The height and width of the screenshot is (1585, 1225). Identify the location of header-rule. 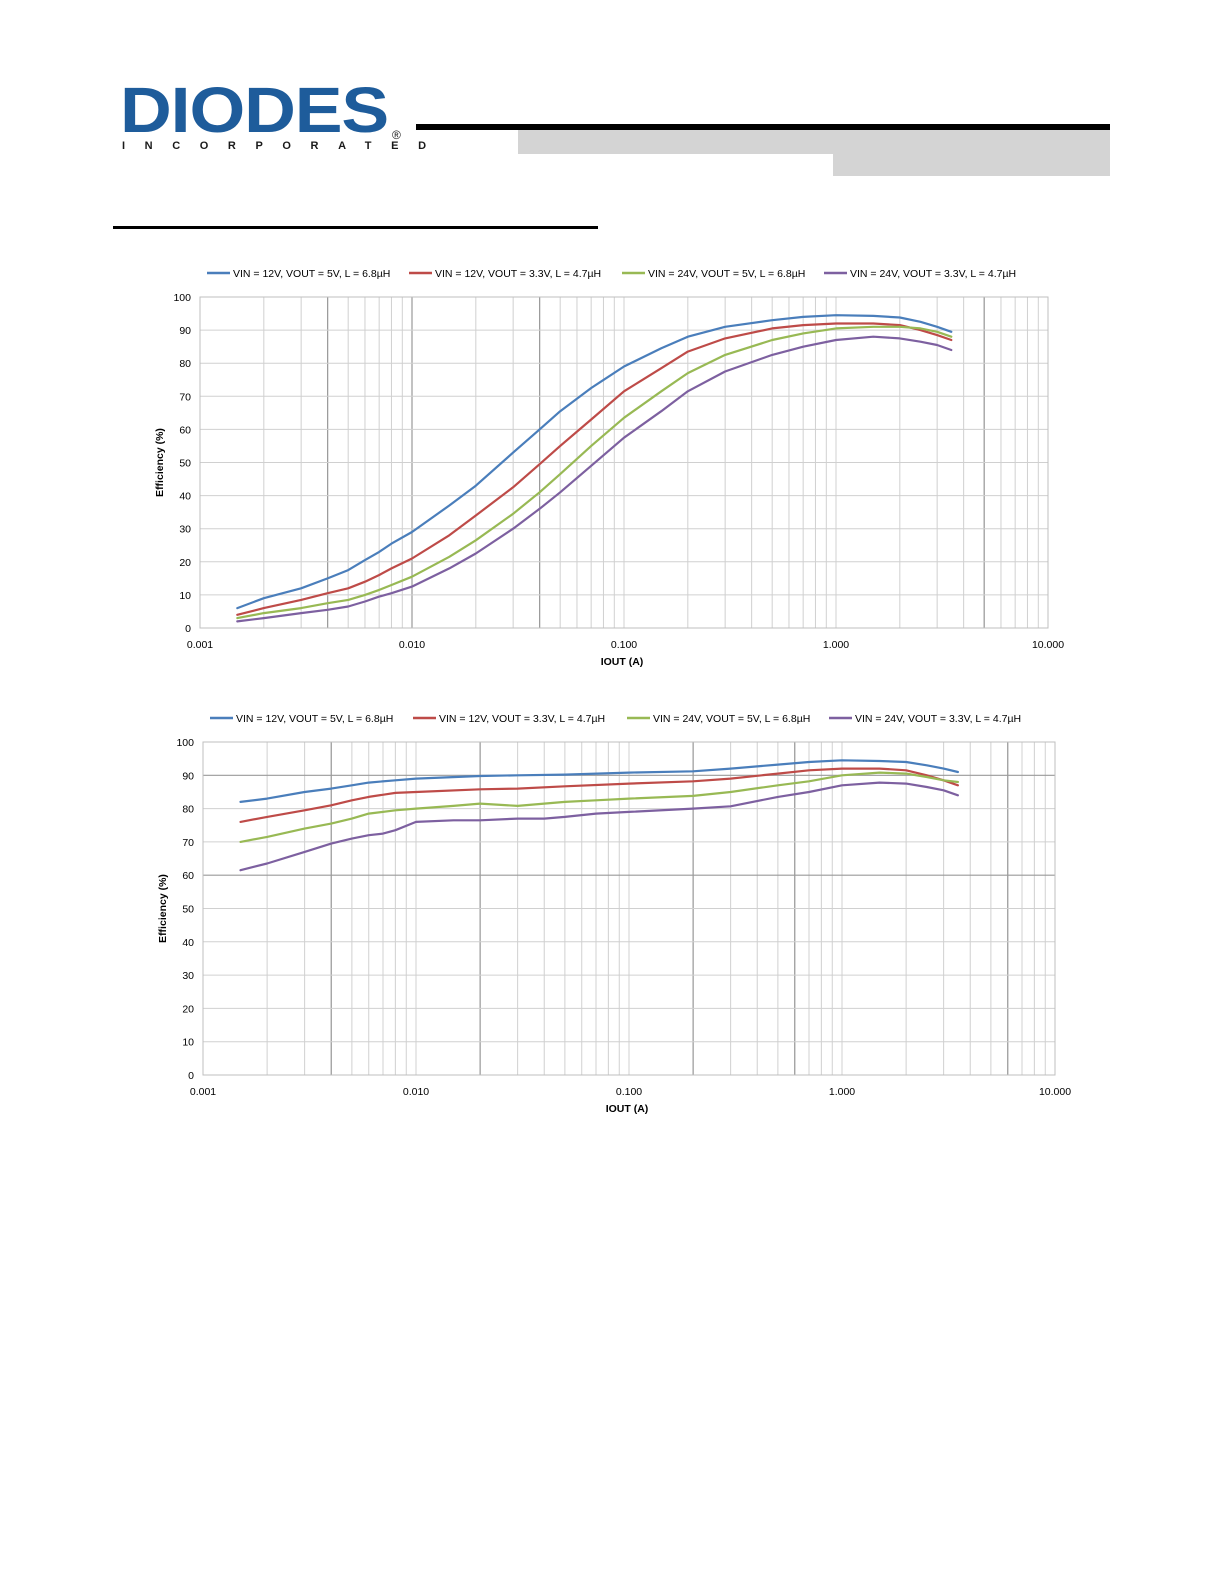
(763, 127).